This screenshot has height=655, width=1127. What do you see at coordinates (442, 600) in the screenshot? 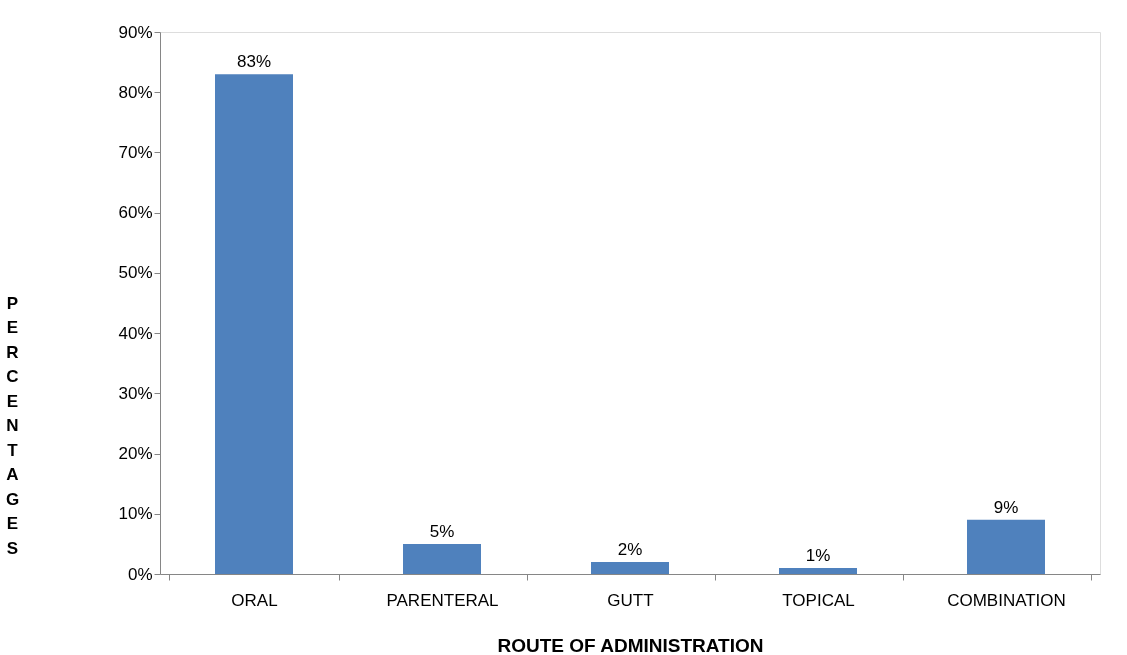
I see `x-tick-label: PARENTERAL` at bounding box center [442, 600].